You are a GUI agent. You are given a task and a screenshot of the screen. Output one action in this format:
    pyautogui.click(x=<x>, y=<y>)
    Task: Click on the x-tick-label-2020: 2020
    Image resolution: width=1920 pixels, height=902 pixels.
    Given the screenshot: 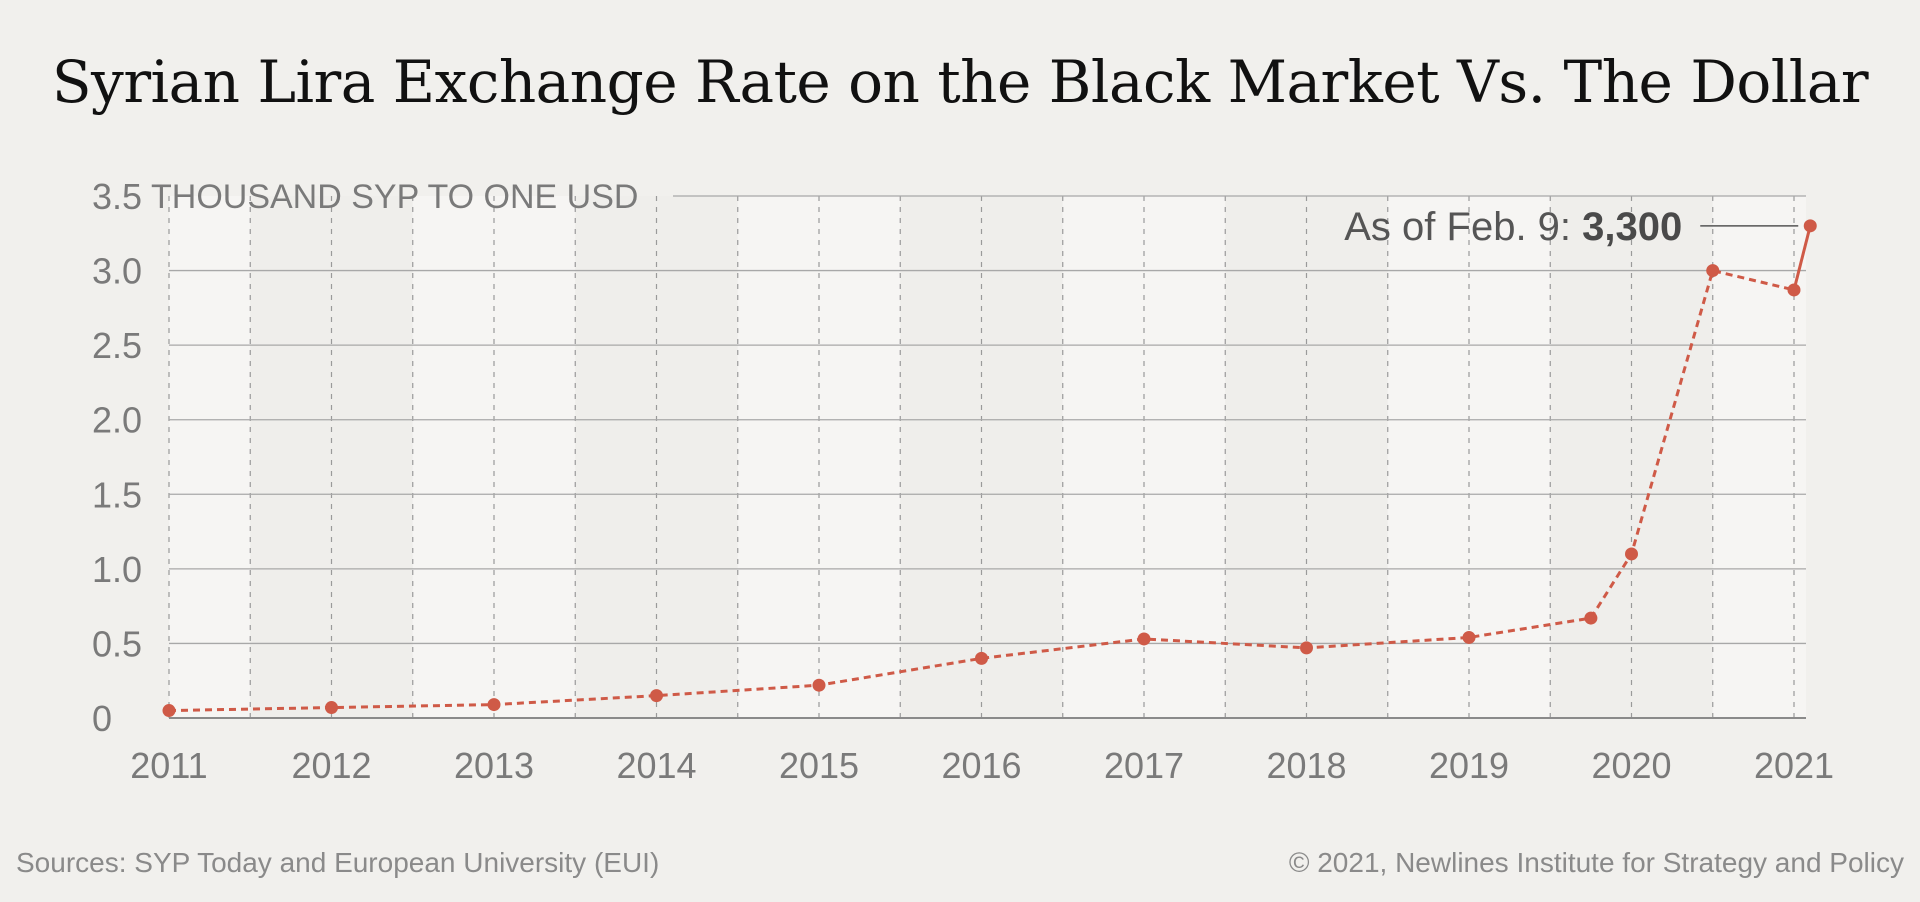 What is the action you would take?
    pyautogui.click(x=1631, y=765)
    